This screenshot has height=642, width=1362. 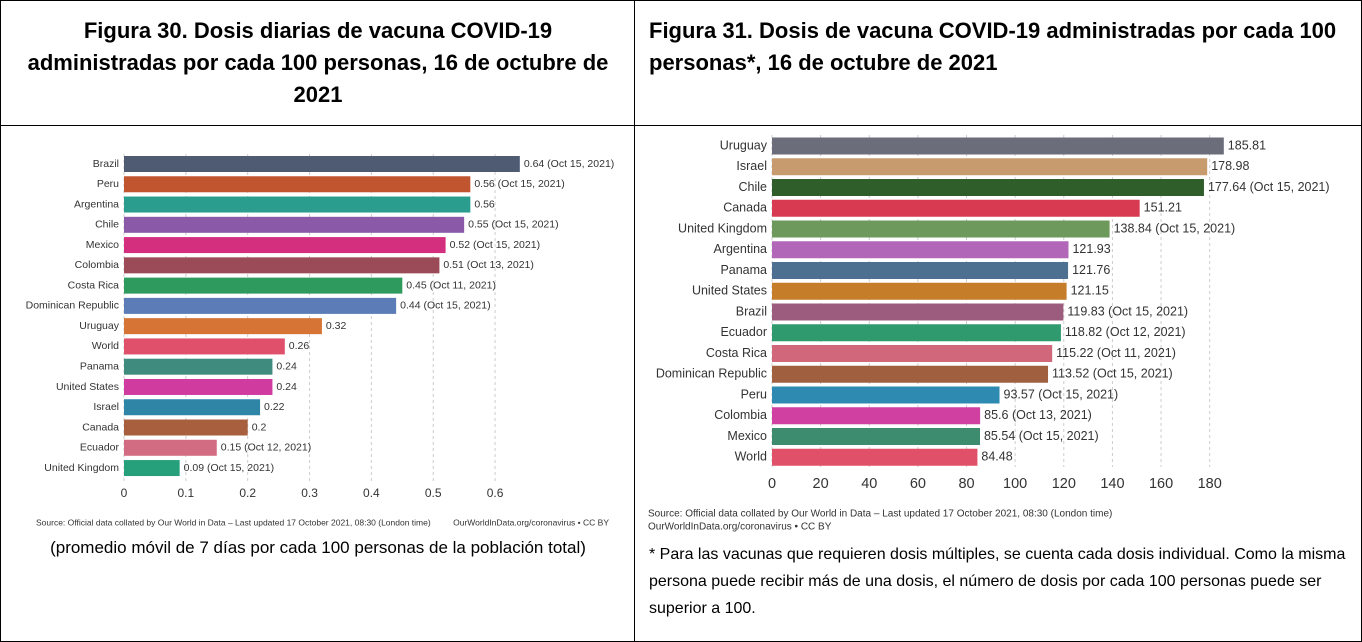 What do you see at coordinates (1230, 166) in the screenshot?
I see `value-label: 178.98` at bounding box center [1230, 166].